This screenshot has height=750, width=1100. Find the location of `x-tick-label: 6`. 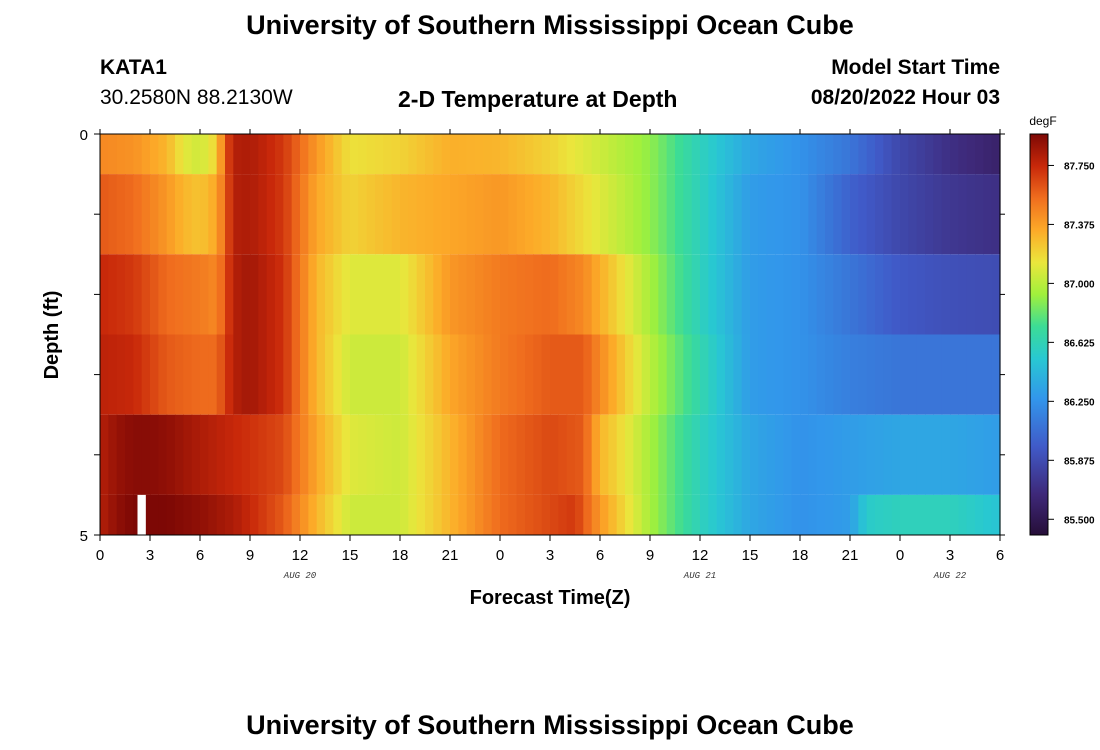

x-tick-label: 6 is located at coordinates (600, 555).